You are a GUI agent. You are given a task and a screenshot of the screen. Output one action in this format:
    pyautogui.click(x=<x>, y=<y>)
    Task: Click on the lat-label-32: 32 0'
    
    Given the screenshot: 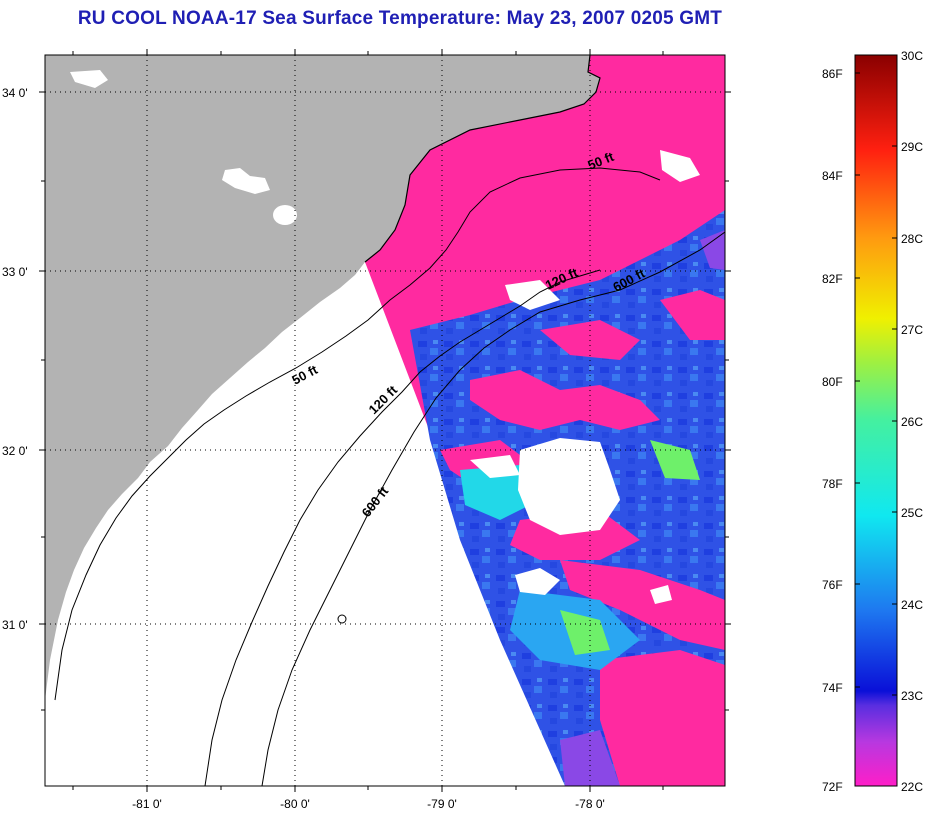 What is the action you would take?
    pyautogui.click(x=15, y=451)
    